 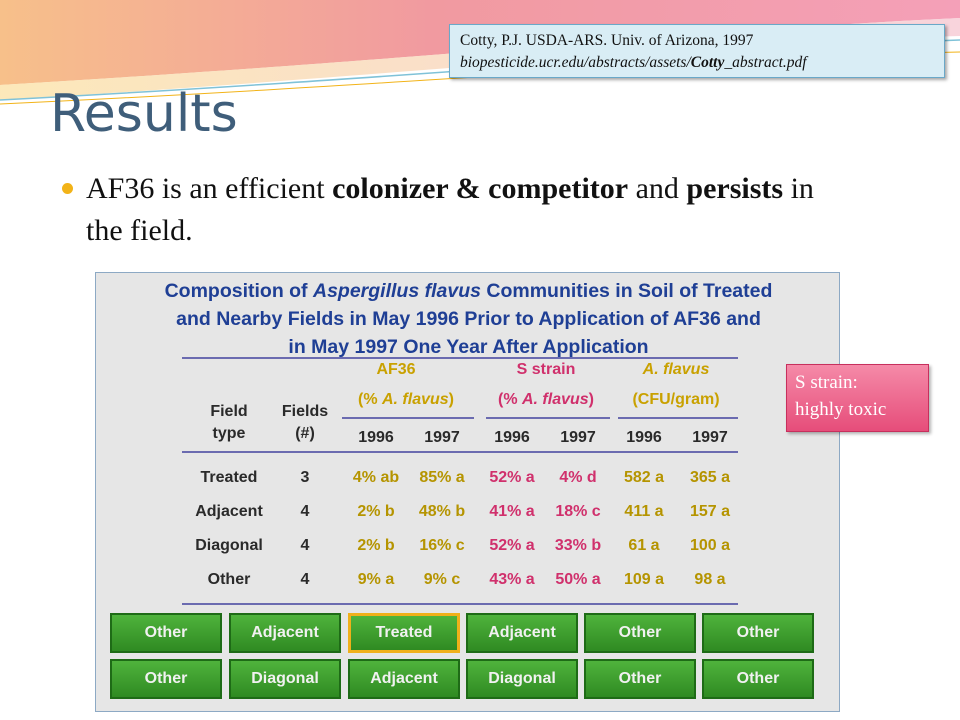 I want to click on bullet-dot, so click(x=67, y=188).